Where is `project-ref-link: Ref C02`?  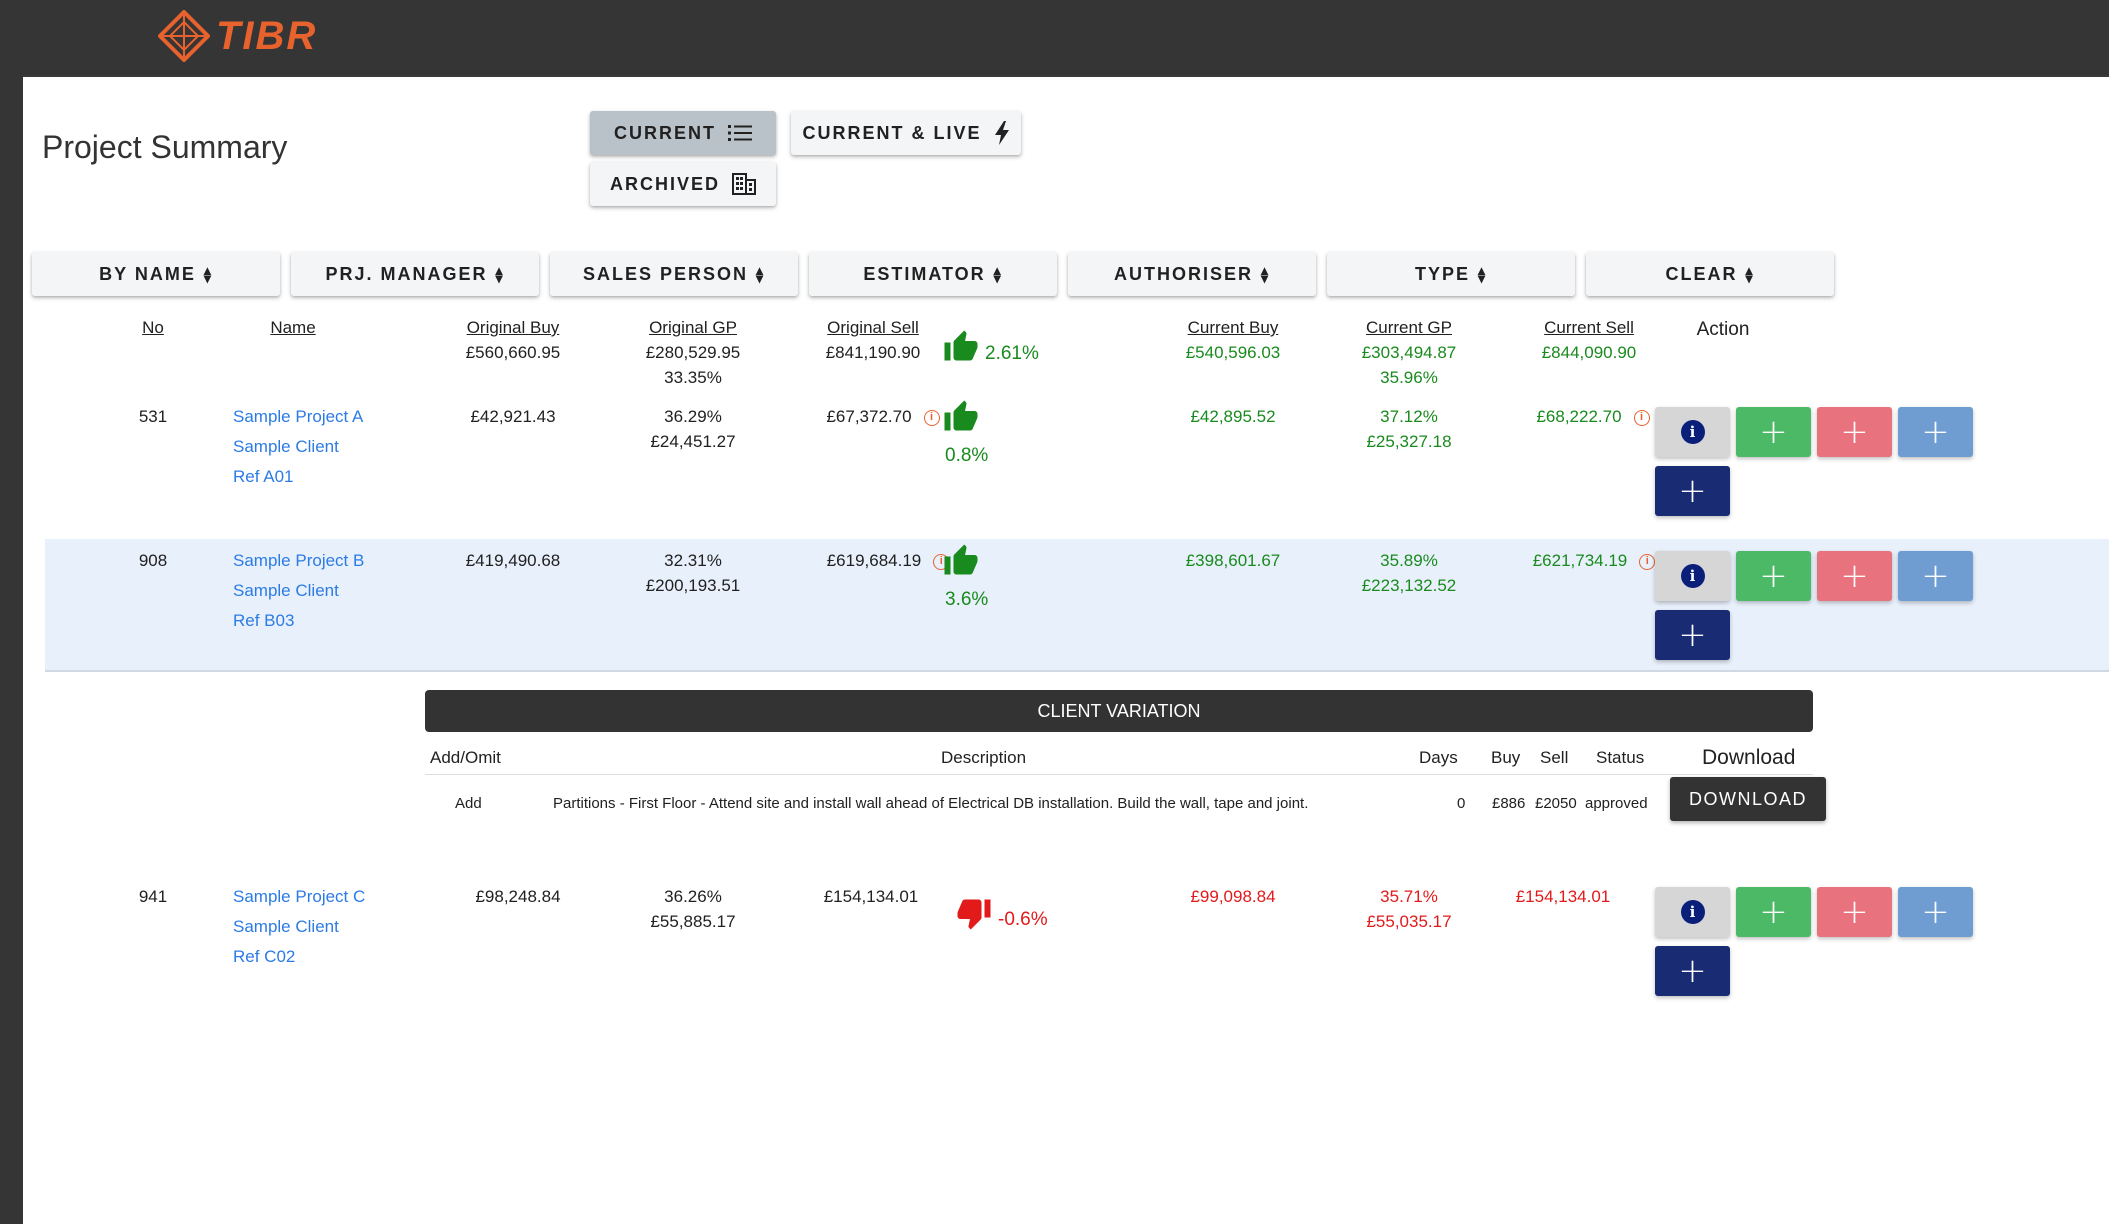
project-ref-link: Ref C02 is located at coordinates (264, 956).